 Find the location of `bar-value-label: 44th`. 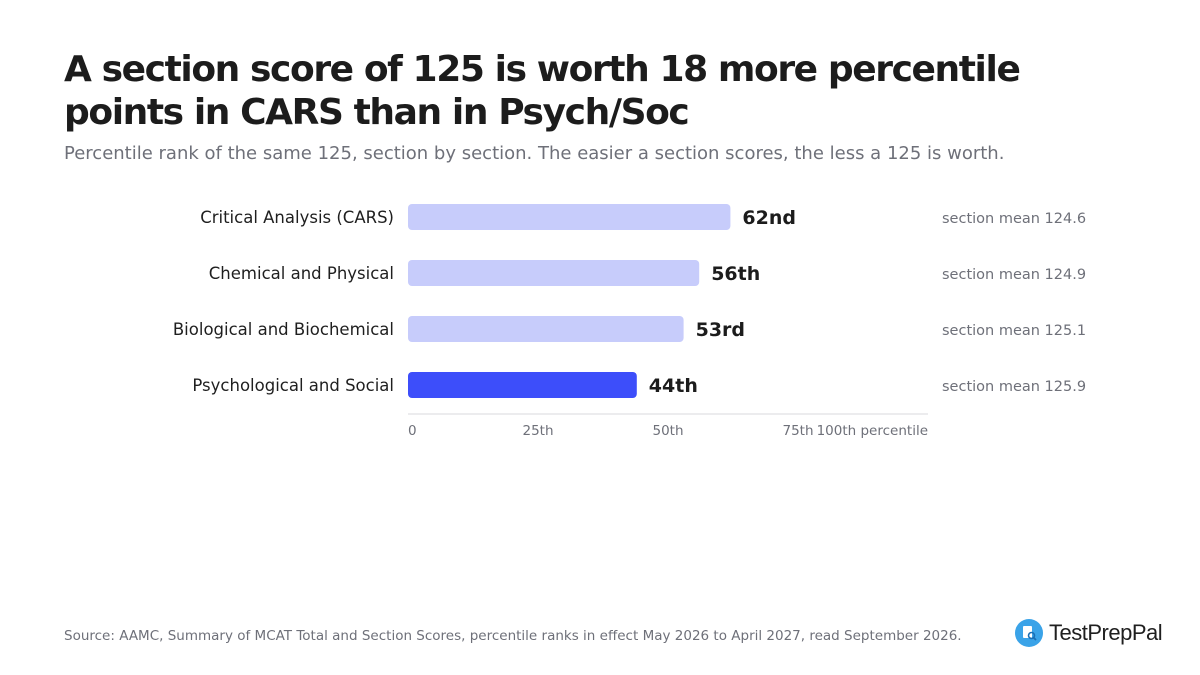

bar-value-label: 44th is located at coordinates (673, 386).